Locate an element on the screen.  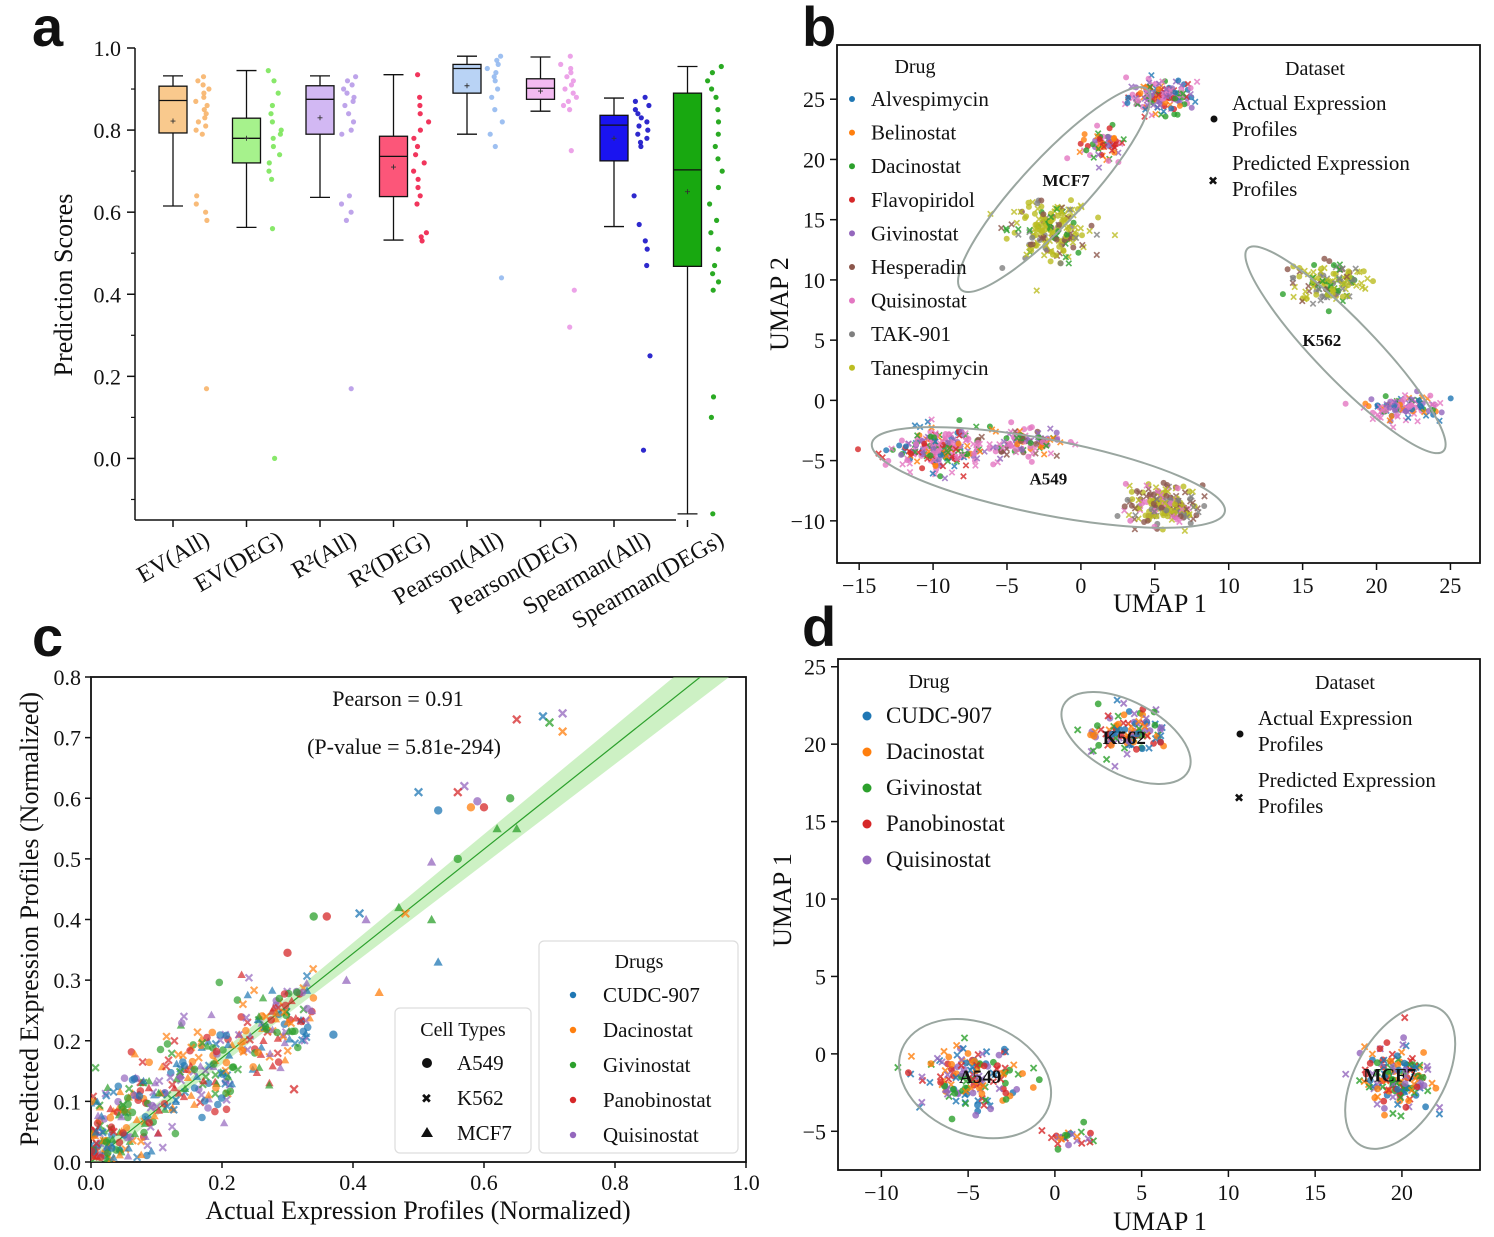
panel-b-drug-legend-title: Drug is located at coordinates (914, 67).